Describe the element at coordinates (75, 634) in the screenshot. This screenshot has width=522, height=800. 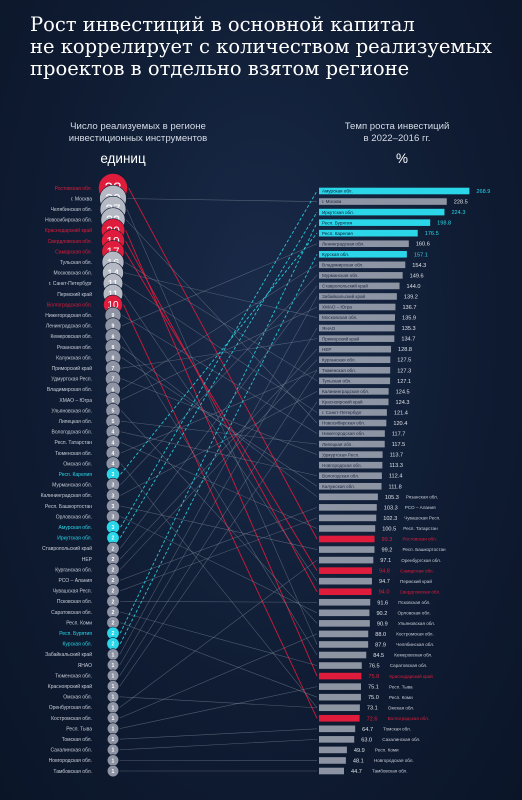
I see `left-region-label: Респ. Бурятия` at that location.